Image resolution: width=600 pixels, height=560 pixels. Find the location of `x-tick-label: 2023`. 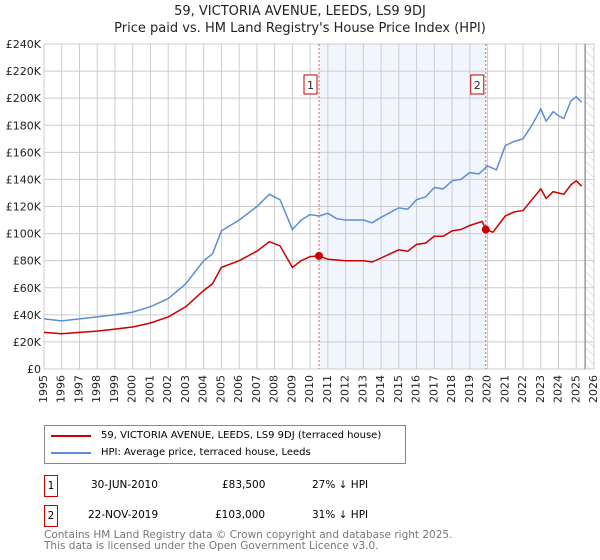

x-tick-label: 2023 is located at coordinates (540, 389).